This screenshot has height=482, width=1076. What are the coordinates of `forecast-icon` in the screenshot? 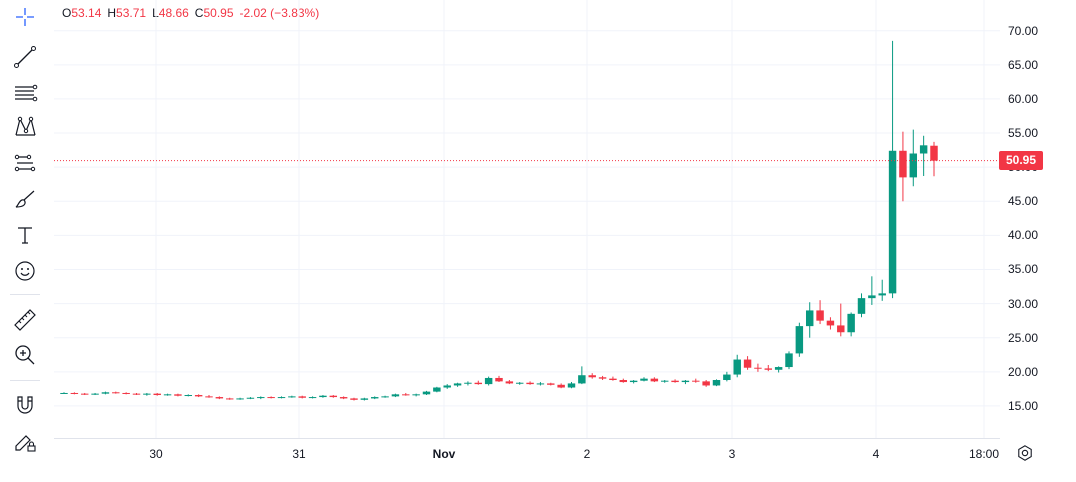 It's located at (25, 163).